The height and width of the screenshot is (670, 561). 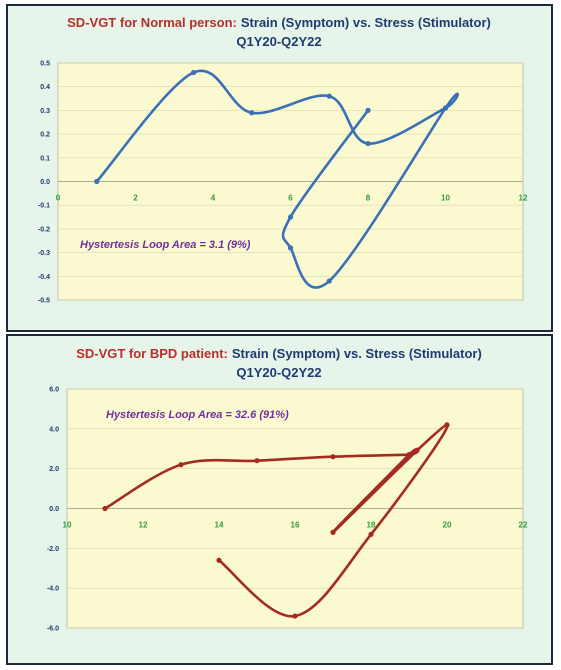 I want to click on chart-title-part1: SD-VGT for Normal person:, so click(x=152, y=22).